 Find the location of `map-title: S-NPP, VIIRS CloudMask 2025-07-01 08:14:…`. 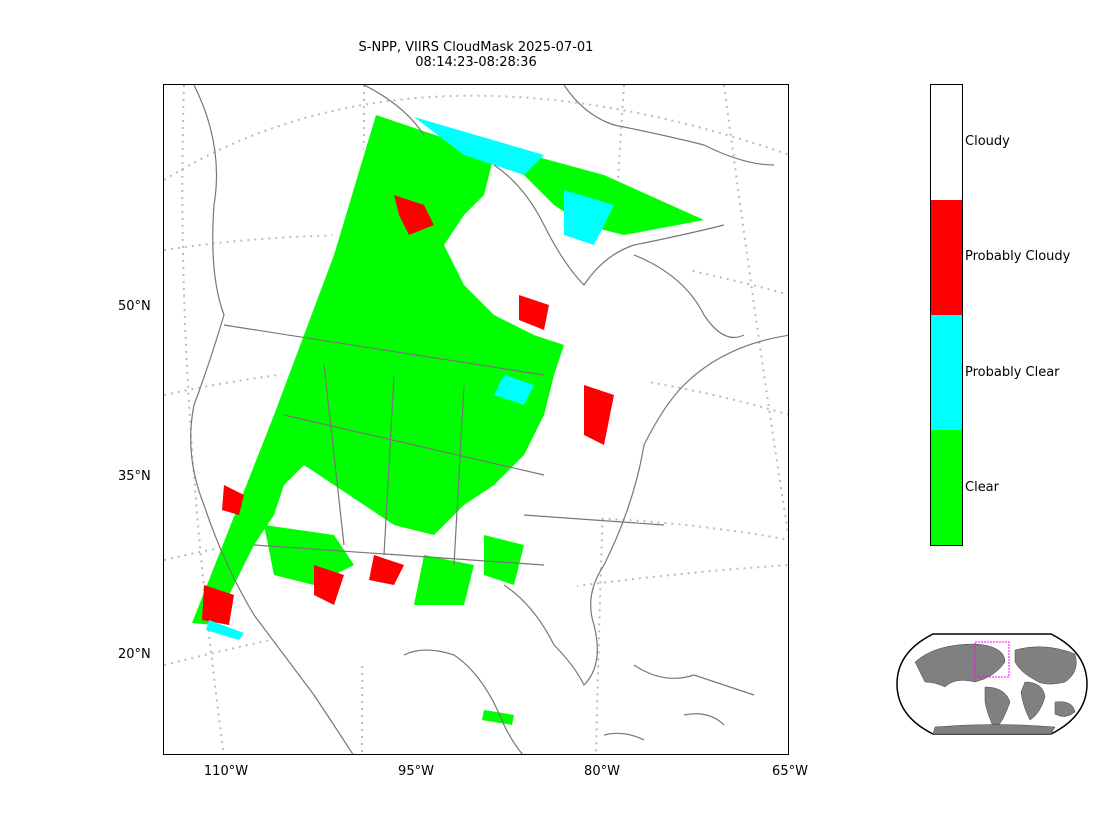

map-title: S-NPP, VIIRS CloudMask 2025-07-01 08:14:… is located at coordinates (476, 55).